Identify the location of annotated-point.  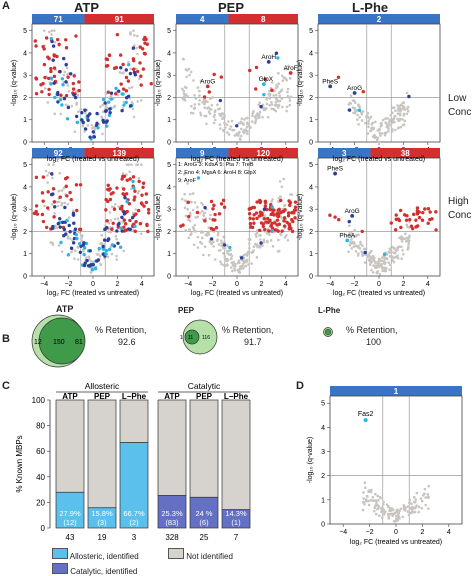
(268, 61).